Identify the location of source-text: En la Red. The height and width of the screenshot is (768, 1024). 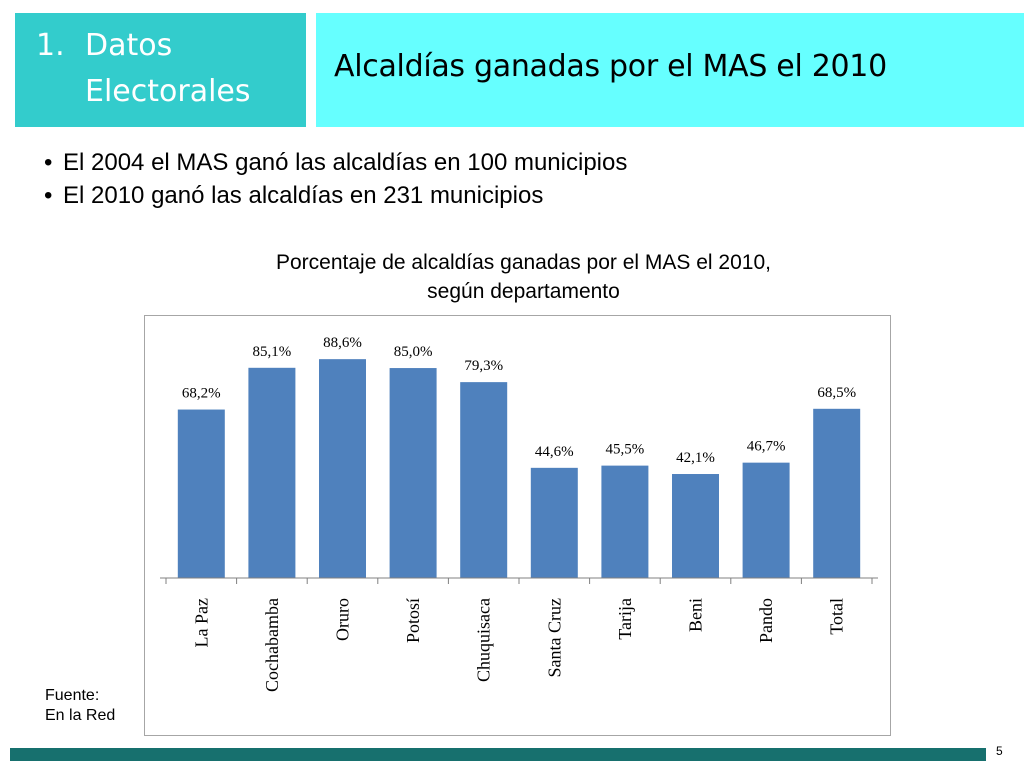
(80, 715).